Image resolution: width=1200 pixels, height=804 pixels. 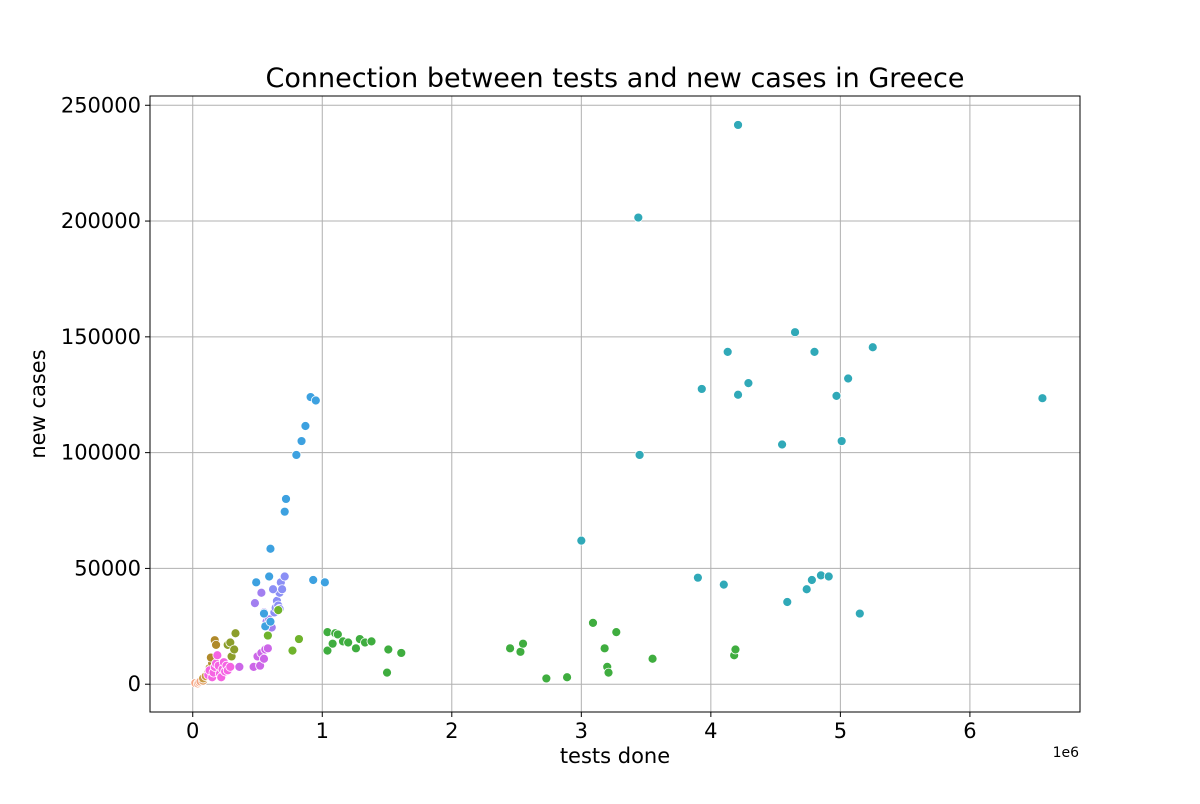 I want to click on x-tick-label: 0, so click(x=192, y=731).